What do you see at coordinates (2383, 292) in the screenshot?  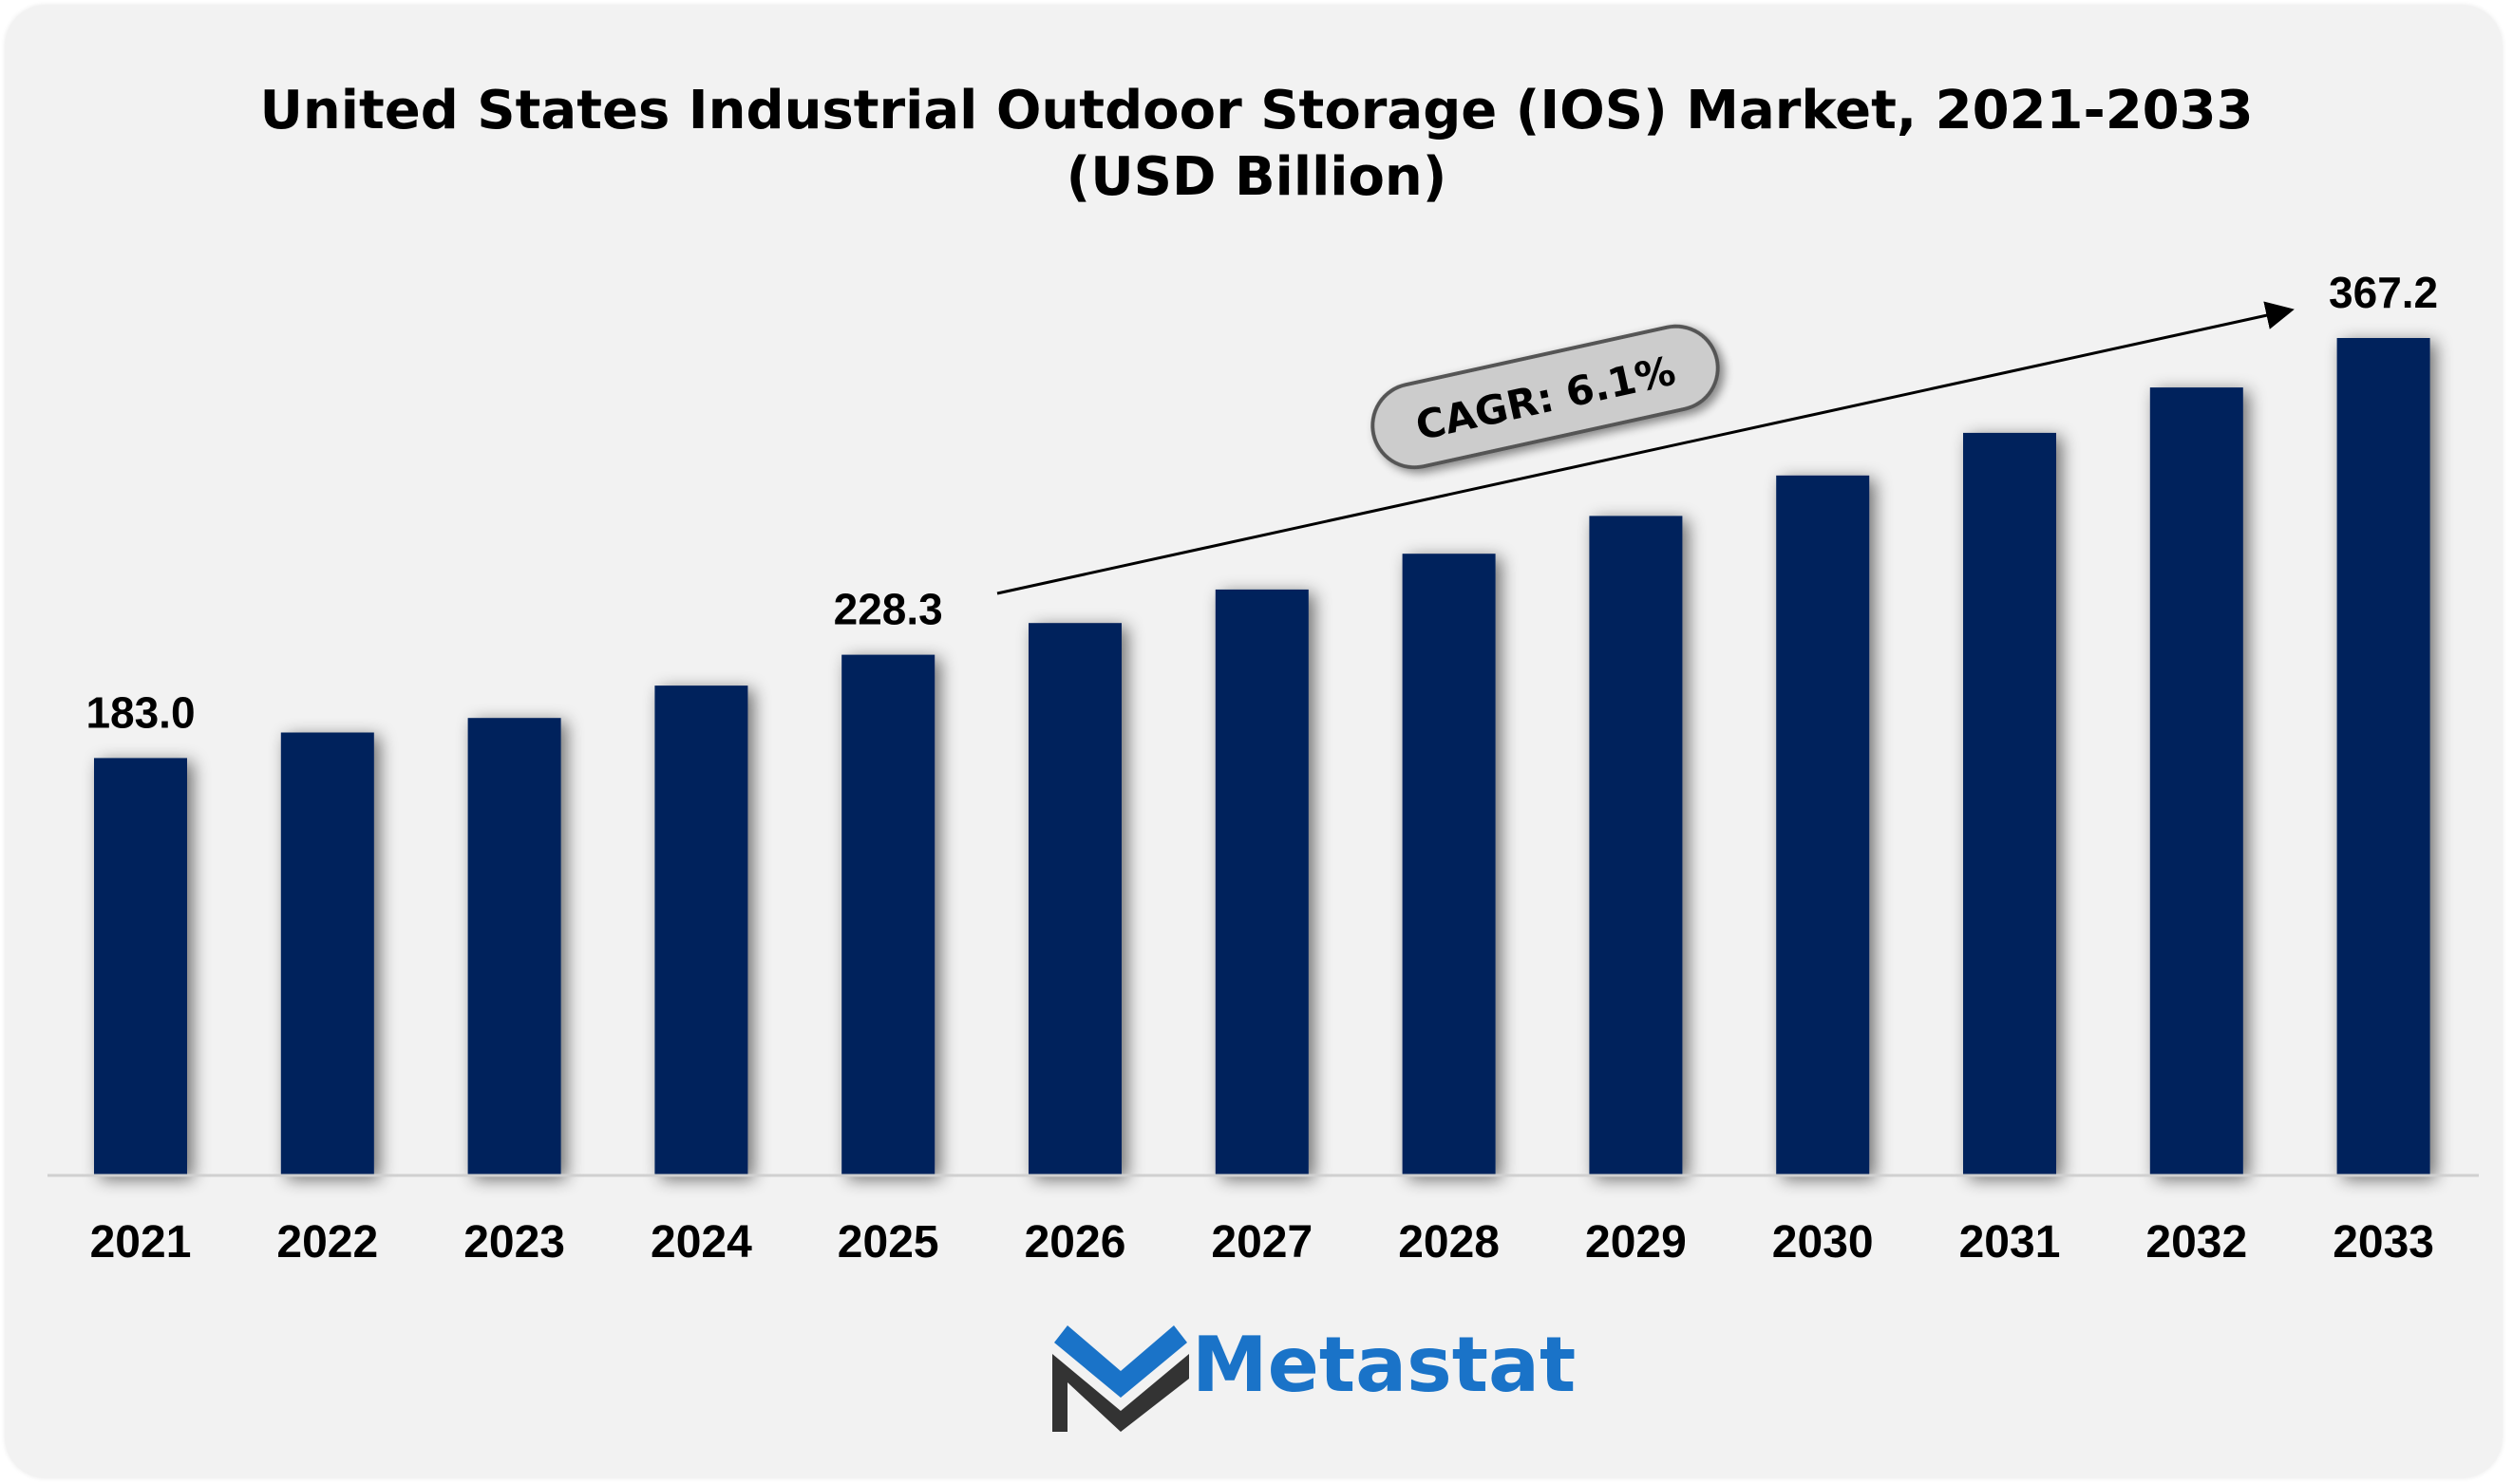 I see `data-label-2033: 367.2` at bounding box center [2383, 292].